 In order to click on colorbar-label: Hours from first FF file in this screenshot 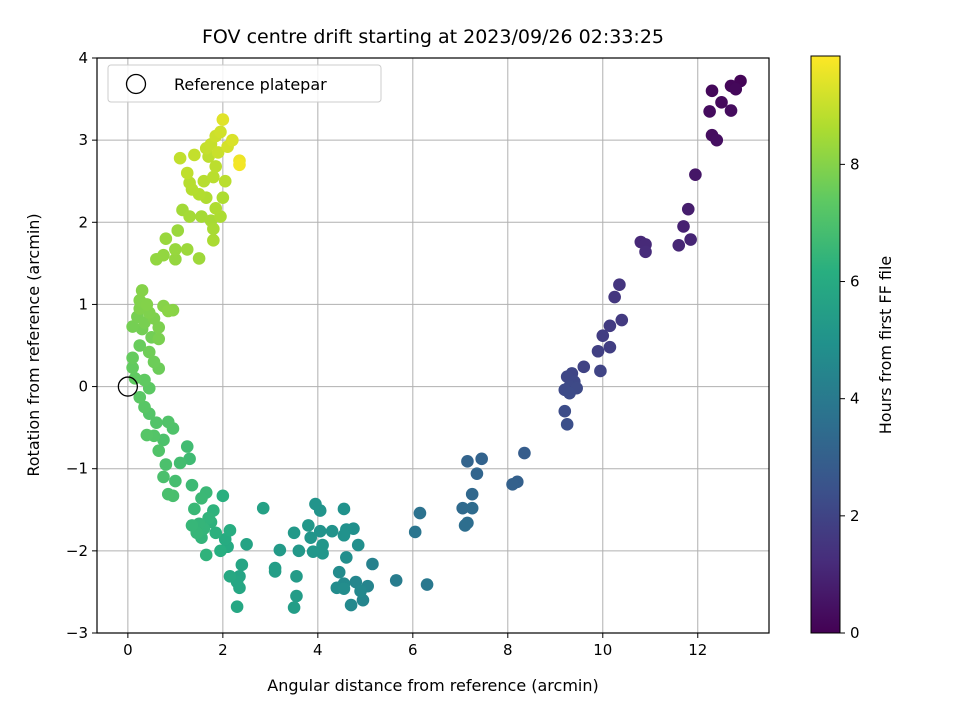, I will do `click(885, 345)`.